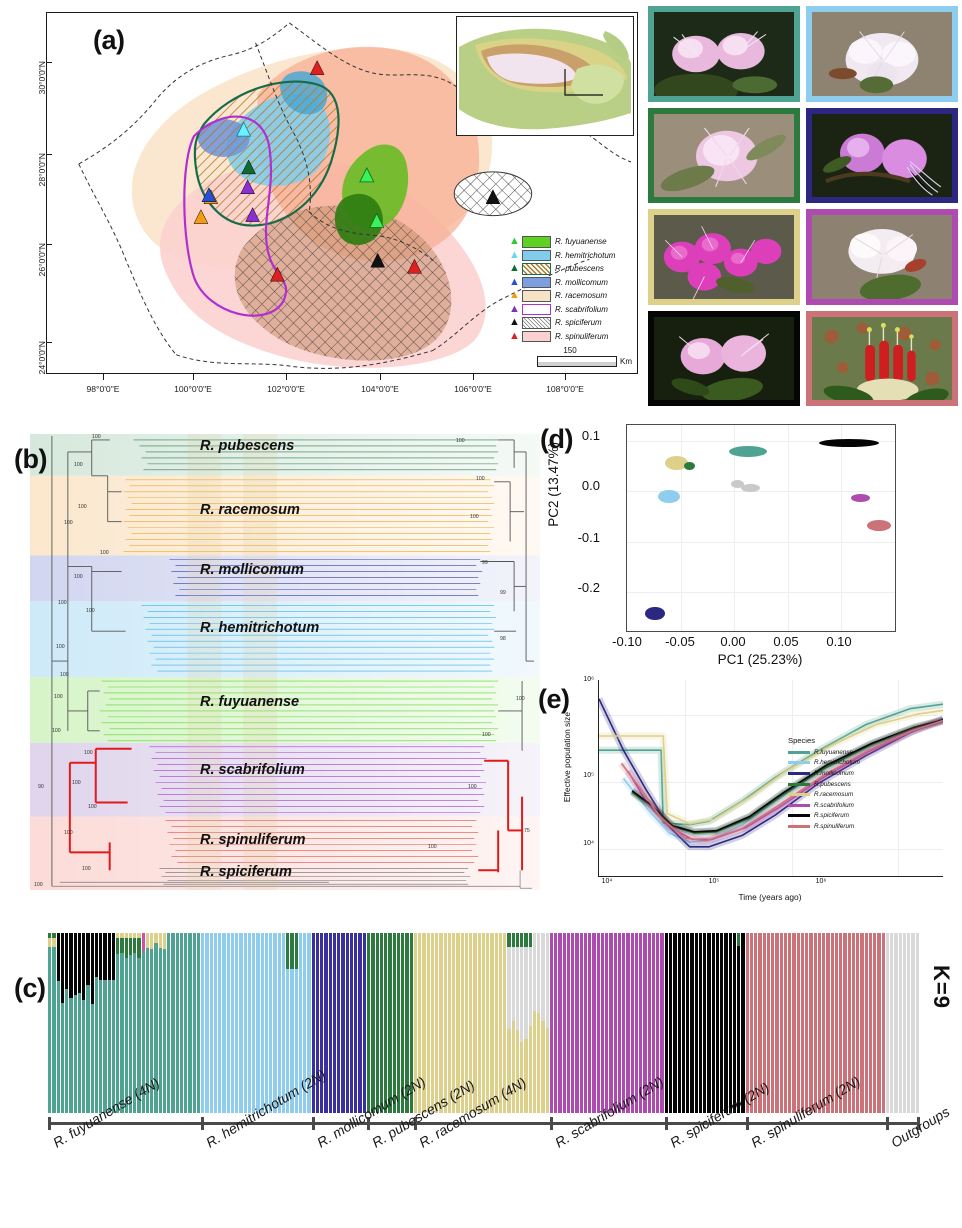  Describe the element at coordinates (824, 784) in the screenshot. I see `psmc-legend-row: R.pubescens` at that location.